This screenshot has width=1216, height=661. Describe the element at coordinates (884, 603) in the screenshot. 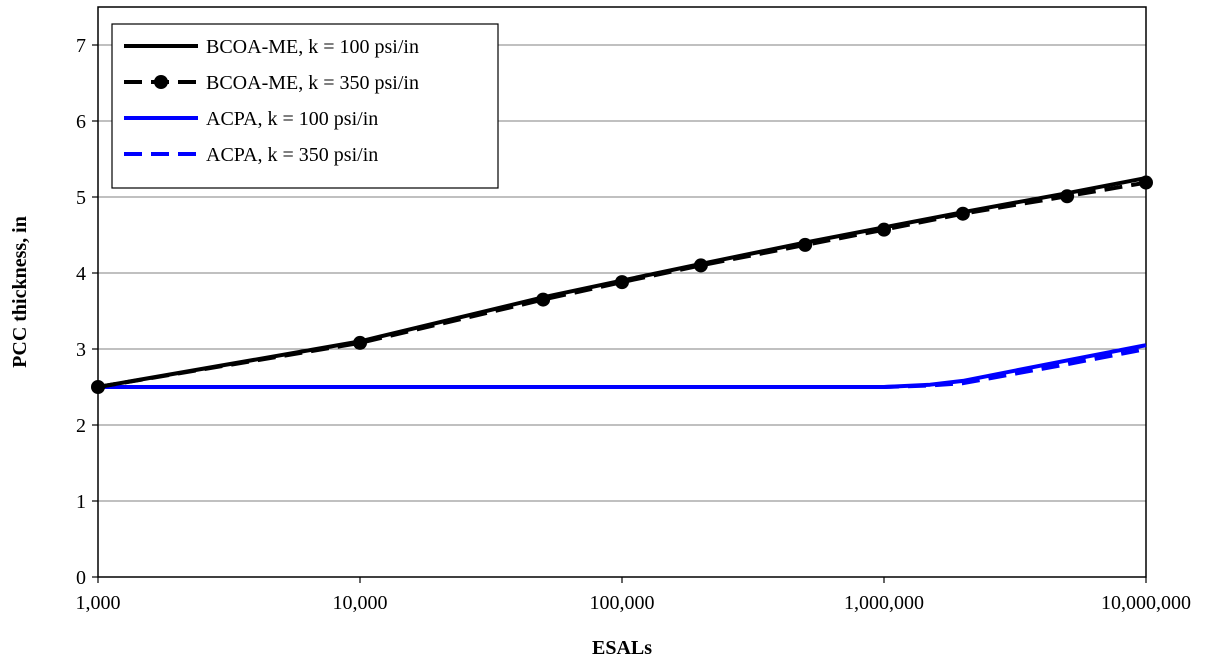

I see `x-tick-label: 1,000,000` at that location.